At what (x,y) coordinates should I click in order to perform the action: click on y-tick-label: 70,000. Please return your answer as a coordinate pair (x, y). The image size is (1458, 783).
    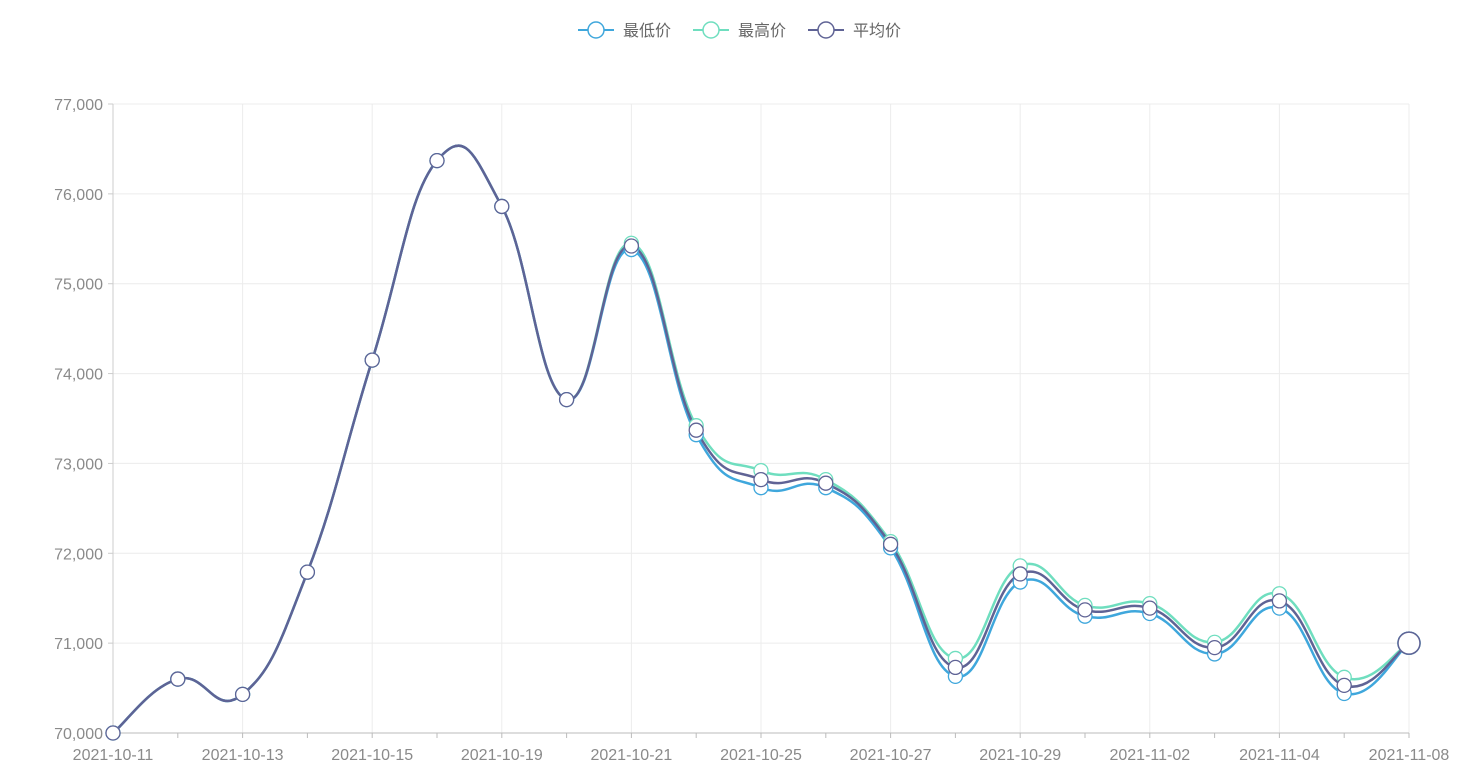
    Looking at the image, I should click on (78, 734).